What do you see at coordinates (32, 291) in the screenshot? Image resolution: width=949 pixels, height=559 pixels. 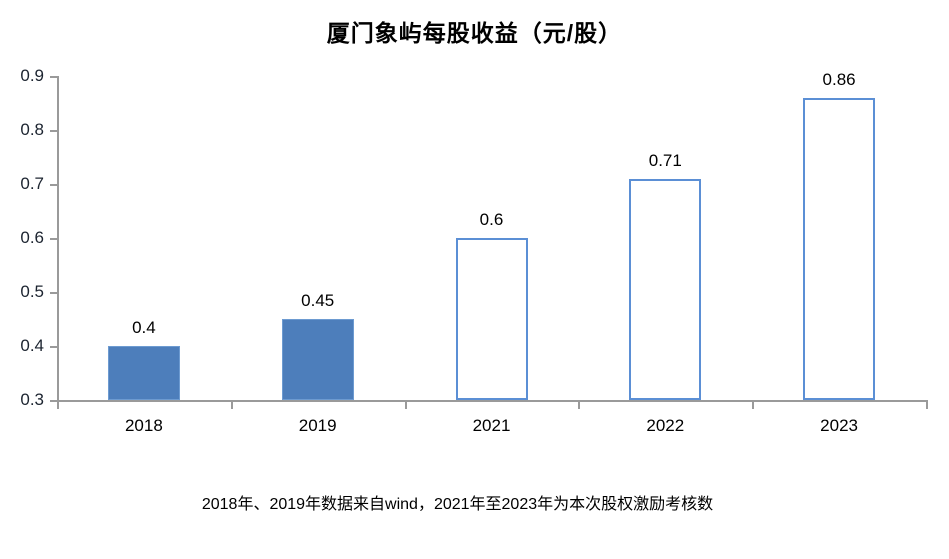 I see `y-axis-tick-label: 0.5` at bounding box center [32, 291].